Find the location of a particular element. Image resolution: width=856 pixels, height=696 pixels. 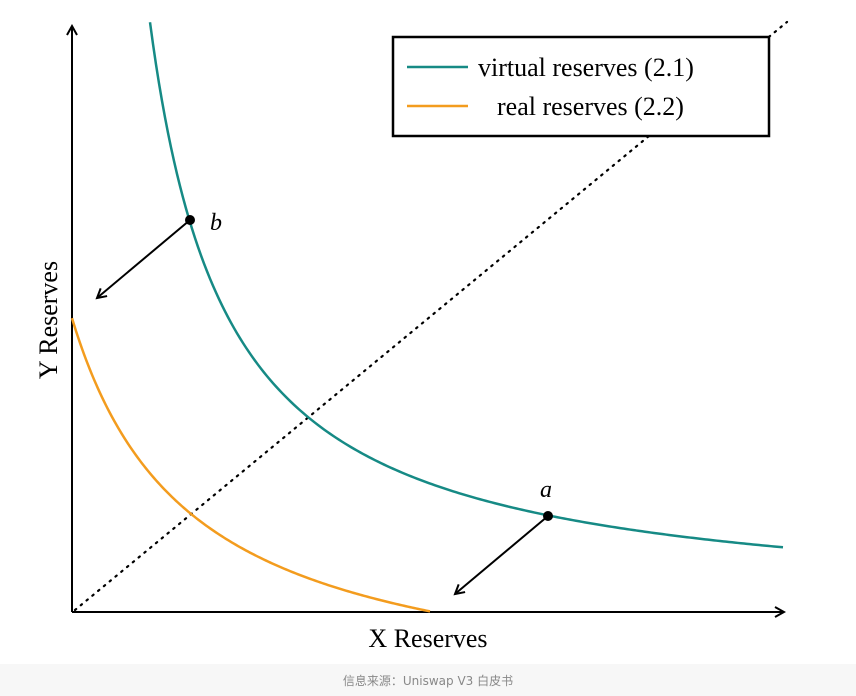

arrow-b is located at coordinates (144, 258).